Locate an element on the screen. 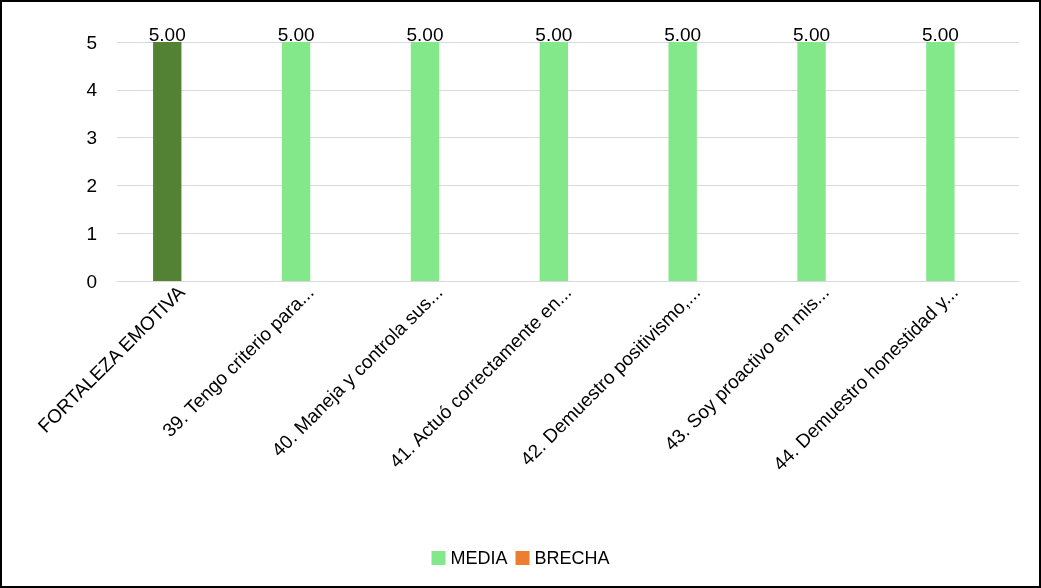  legend-label: BRECHA is located at coordinates (572, 558).